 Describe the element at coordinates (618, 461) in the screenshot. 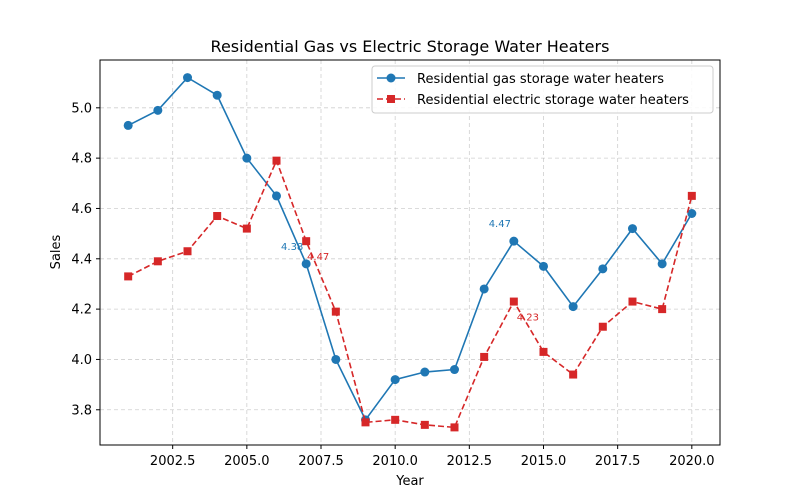

I see `x-tick-label: 2017.5` at that location.